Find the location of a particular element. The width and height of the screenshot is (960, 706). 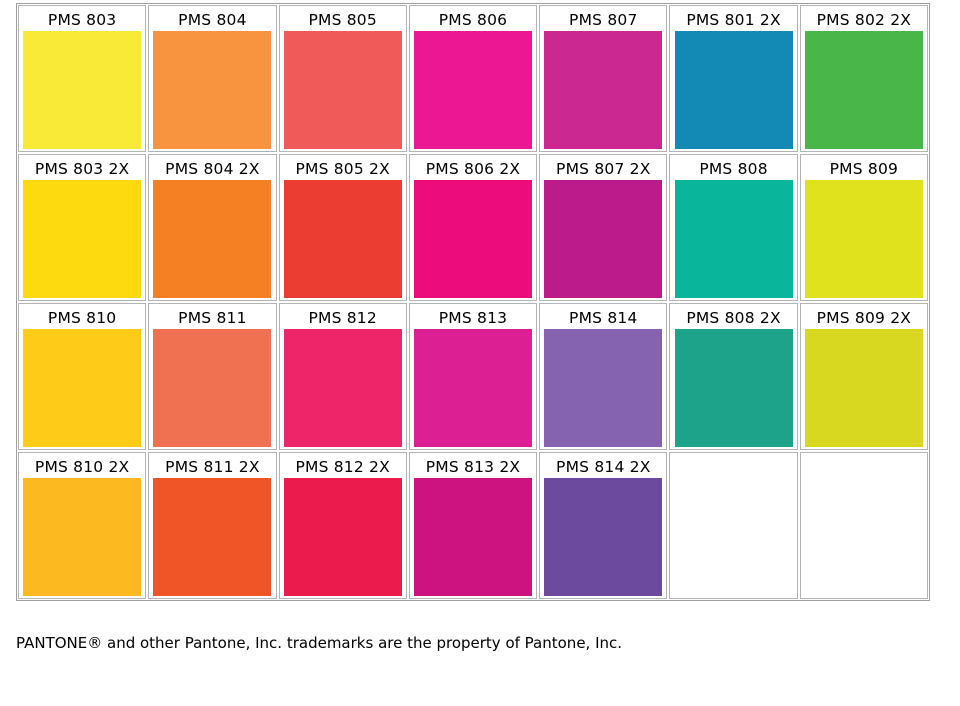

swatch-label: PMS 811 is located at coordinates (212, 318).